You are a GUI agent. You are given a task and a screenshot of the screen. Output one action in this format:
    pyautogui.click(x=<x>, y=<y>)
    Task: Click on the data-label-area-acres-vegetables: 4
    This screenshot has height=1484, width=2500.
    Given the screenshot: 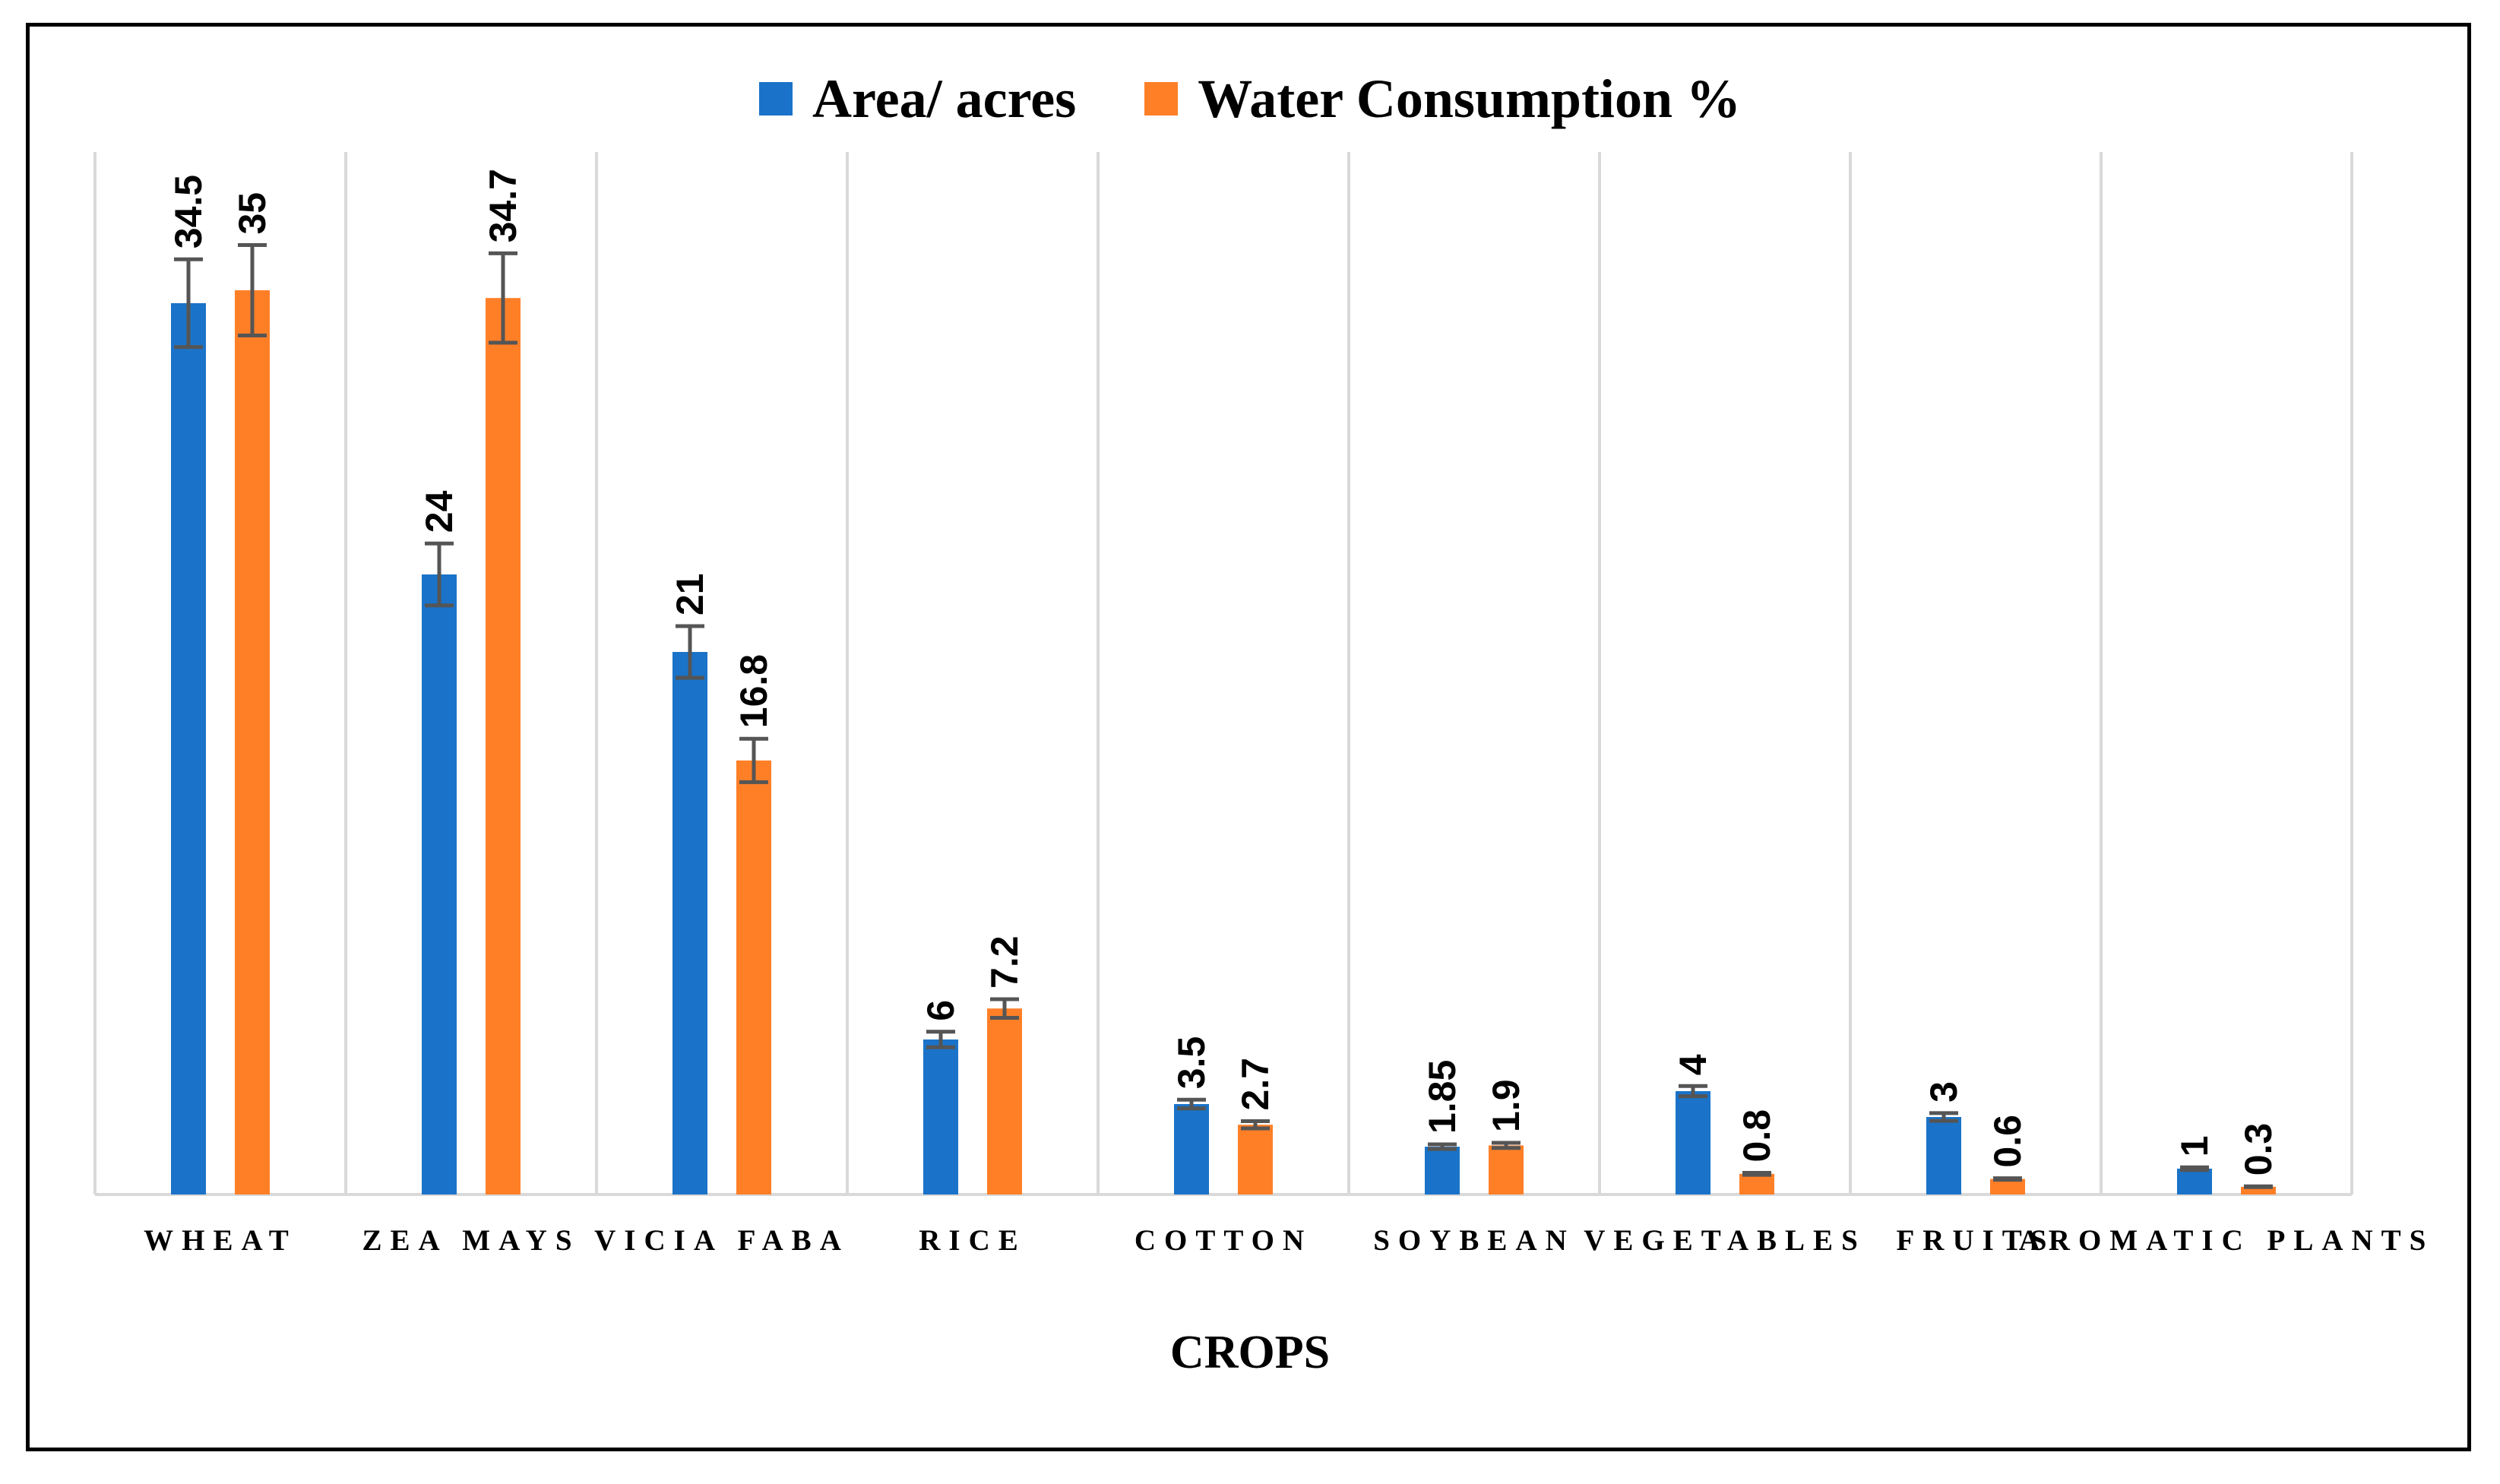 What is the action you would take?
    pyautogui.click(x=1693, y=1064)
    